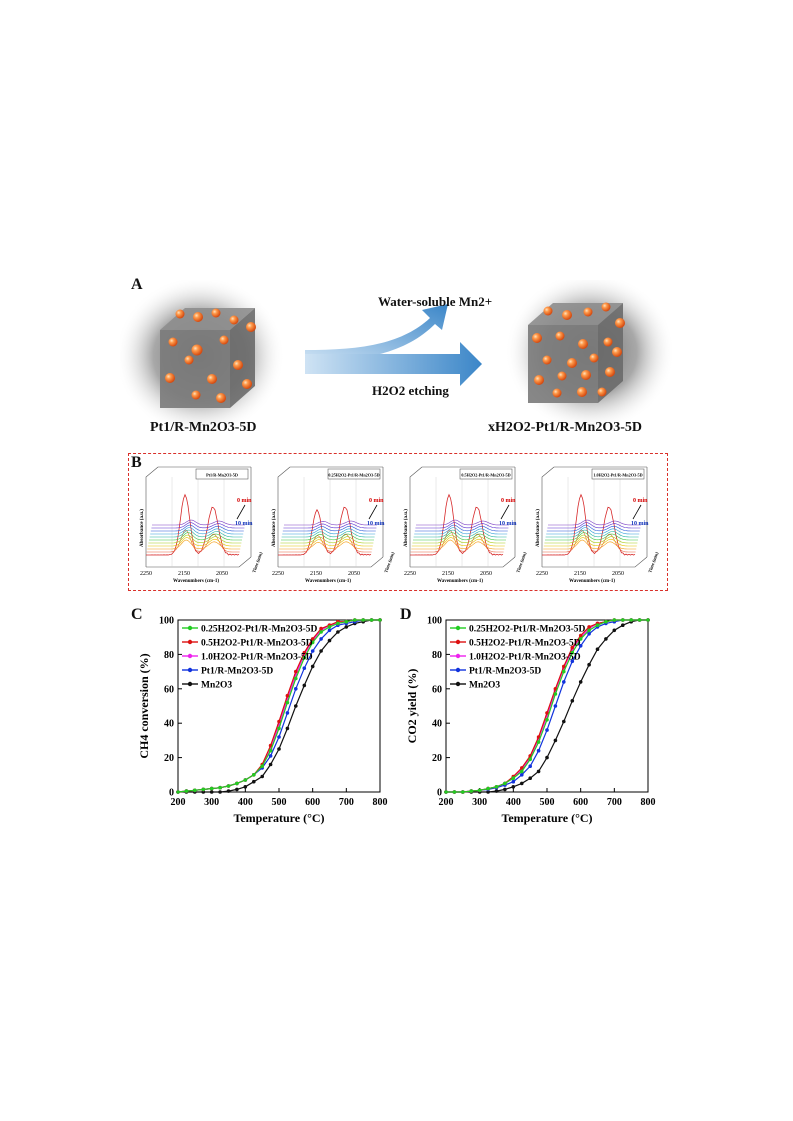  I want to click on subplot-title: 1.0H2O2-Pt1/R-Mn2O3-5D, so click(617, 475).